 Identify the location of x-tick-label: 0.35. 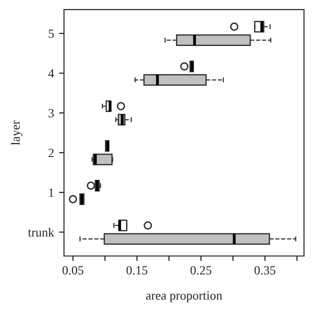
(265, 270).